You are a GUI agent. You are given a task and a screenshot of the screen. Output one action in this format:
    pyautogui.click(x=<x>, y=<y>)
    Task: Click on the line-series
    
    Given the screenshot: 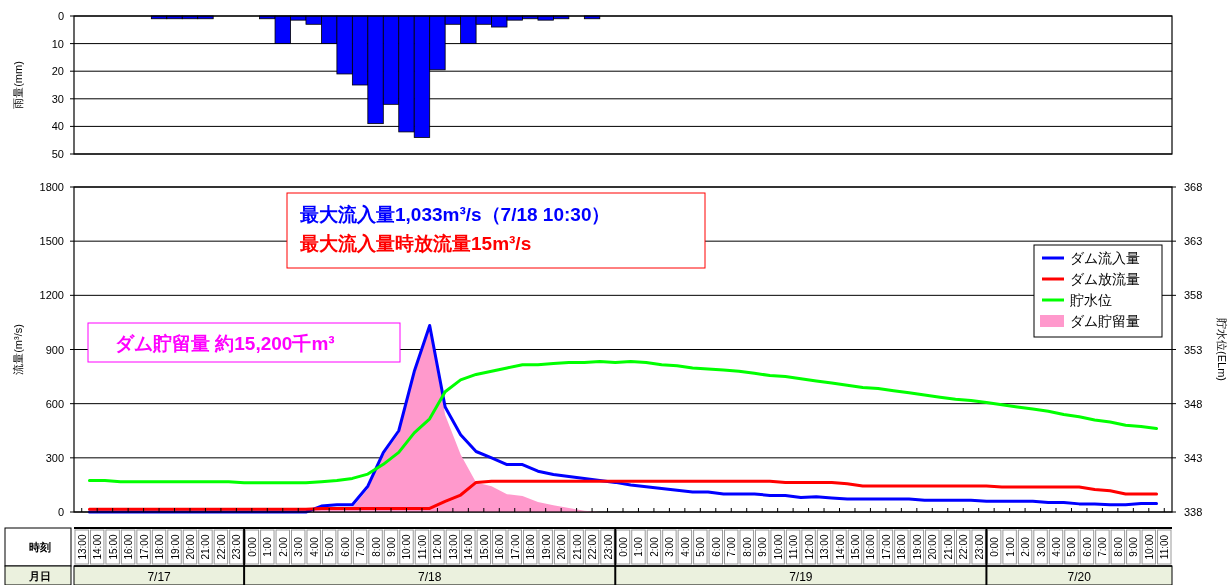 What is the action you would take?
    pyautogui.click(x=623, y=495)
    